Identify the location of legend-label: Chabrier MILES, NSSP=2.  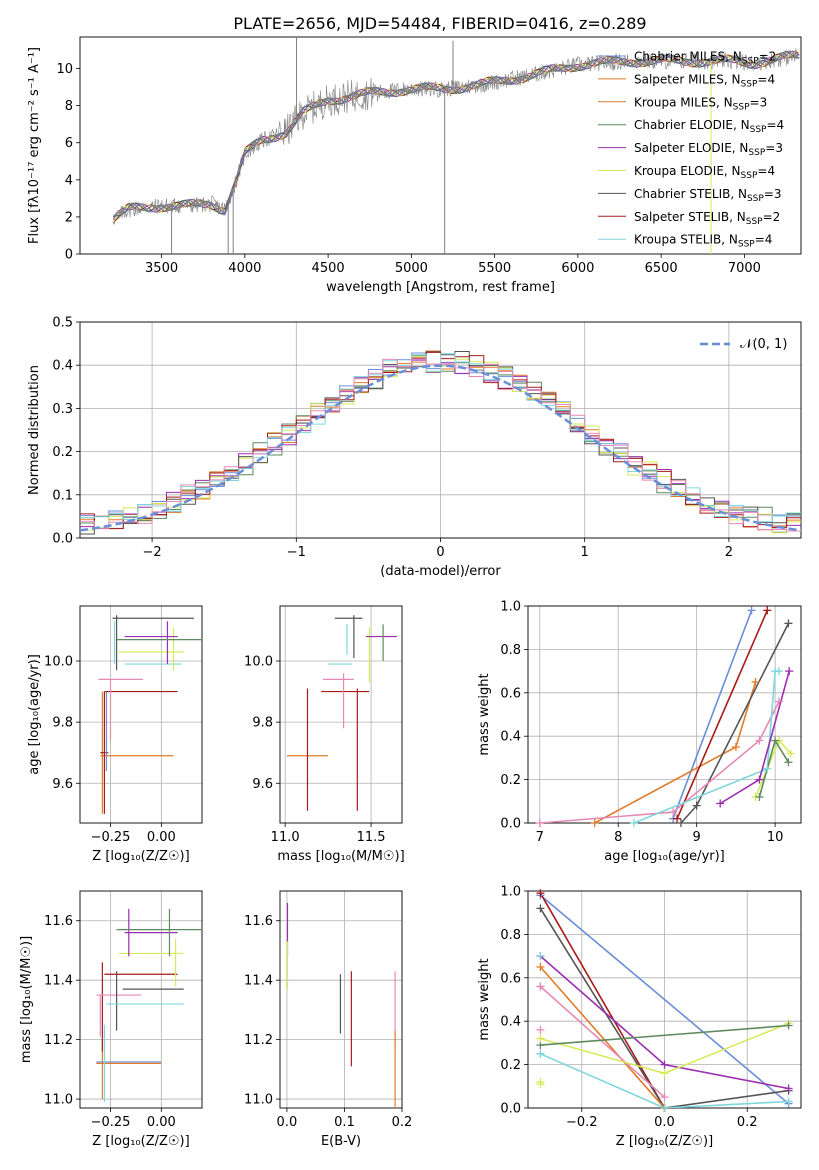
(705, 58).